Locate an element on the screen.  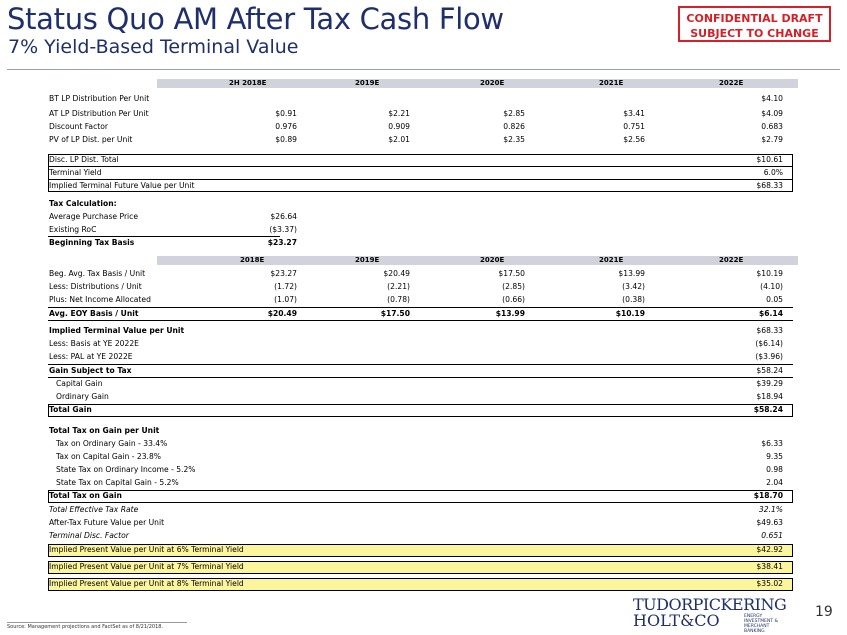
row-label: Less: Distributions / Unit is located at coordinates (95, 286).